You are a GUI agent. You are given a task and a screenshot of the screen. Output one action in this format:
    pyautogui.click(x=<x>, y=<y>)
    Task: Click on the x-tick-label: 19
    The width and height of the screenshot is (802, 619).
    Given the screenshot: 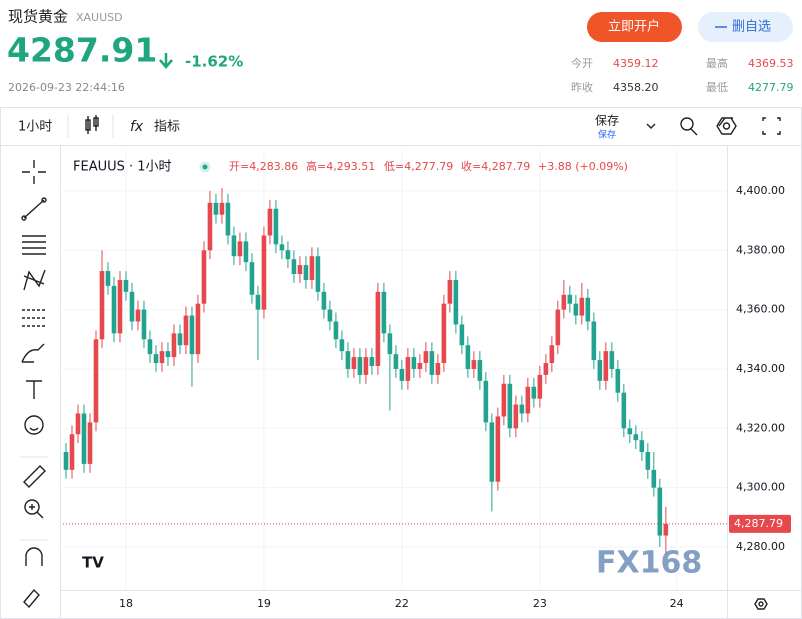 What is the action you would take?
    pyautogui.click(x=264, y=603)
    